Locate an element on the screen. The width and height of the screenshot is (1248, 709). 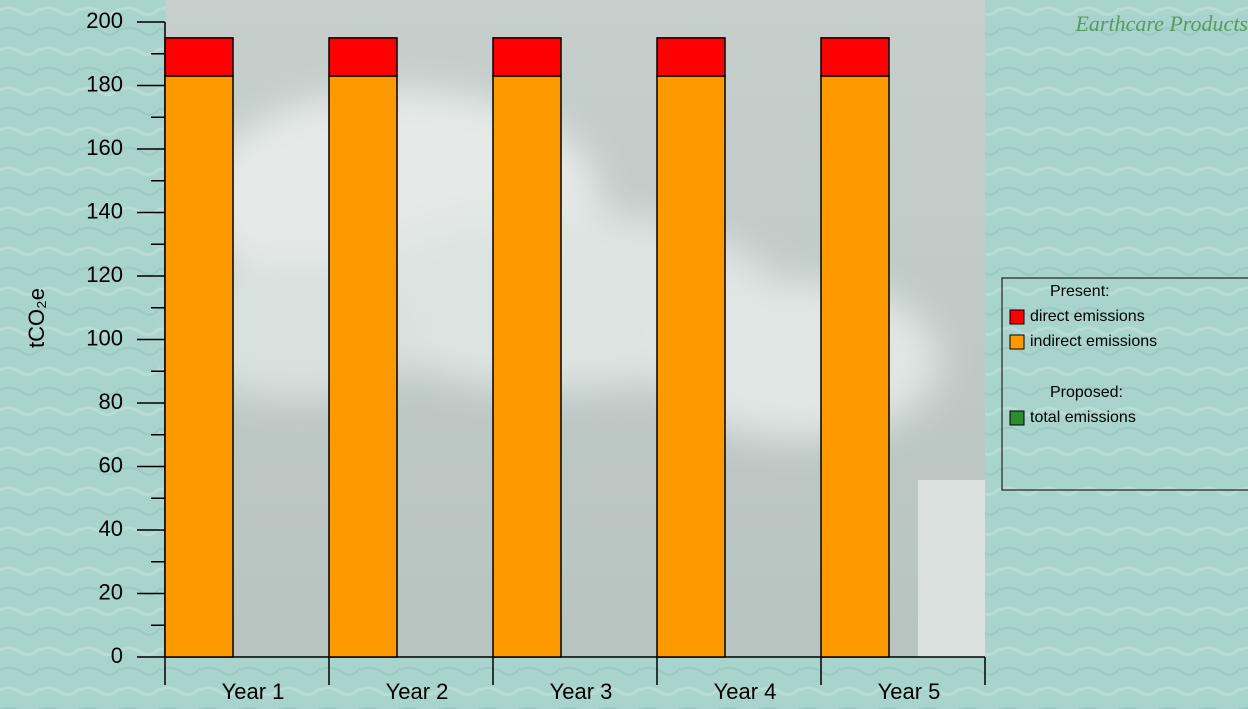
x-tick-label: Year 1 is located at coordinates (253, 691).